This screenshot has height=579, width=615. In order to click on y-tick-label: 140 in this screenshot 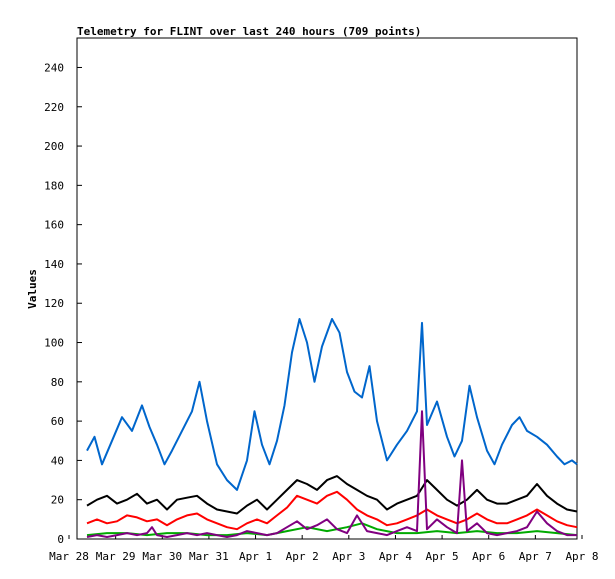, I will do `click(54, 264)`.